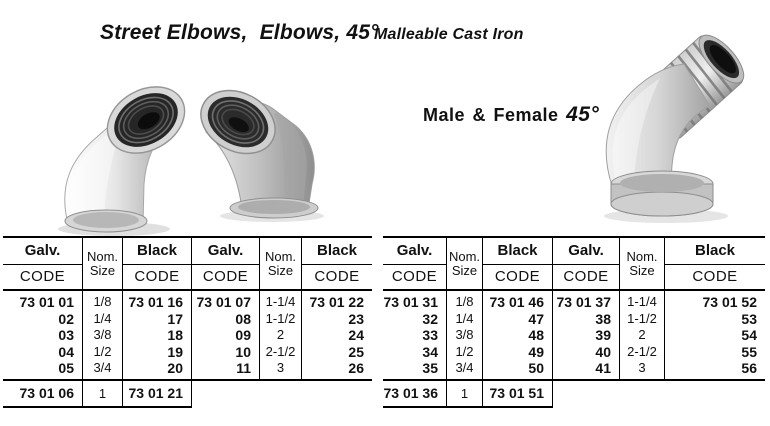 The height and width of the screenshot is (426, 770). I want to click on table-cell: 48, so click(536, 335).